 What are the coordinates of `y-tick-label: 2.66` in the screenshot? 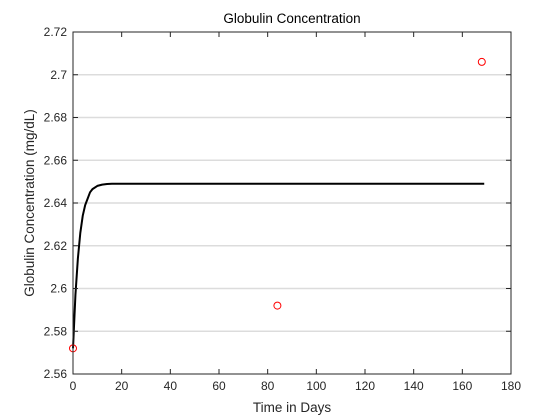 It's located at (56, 160).